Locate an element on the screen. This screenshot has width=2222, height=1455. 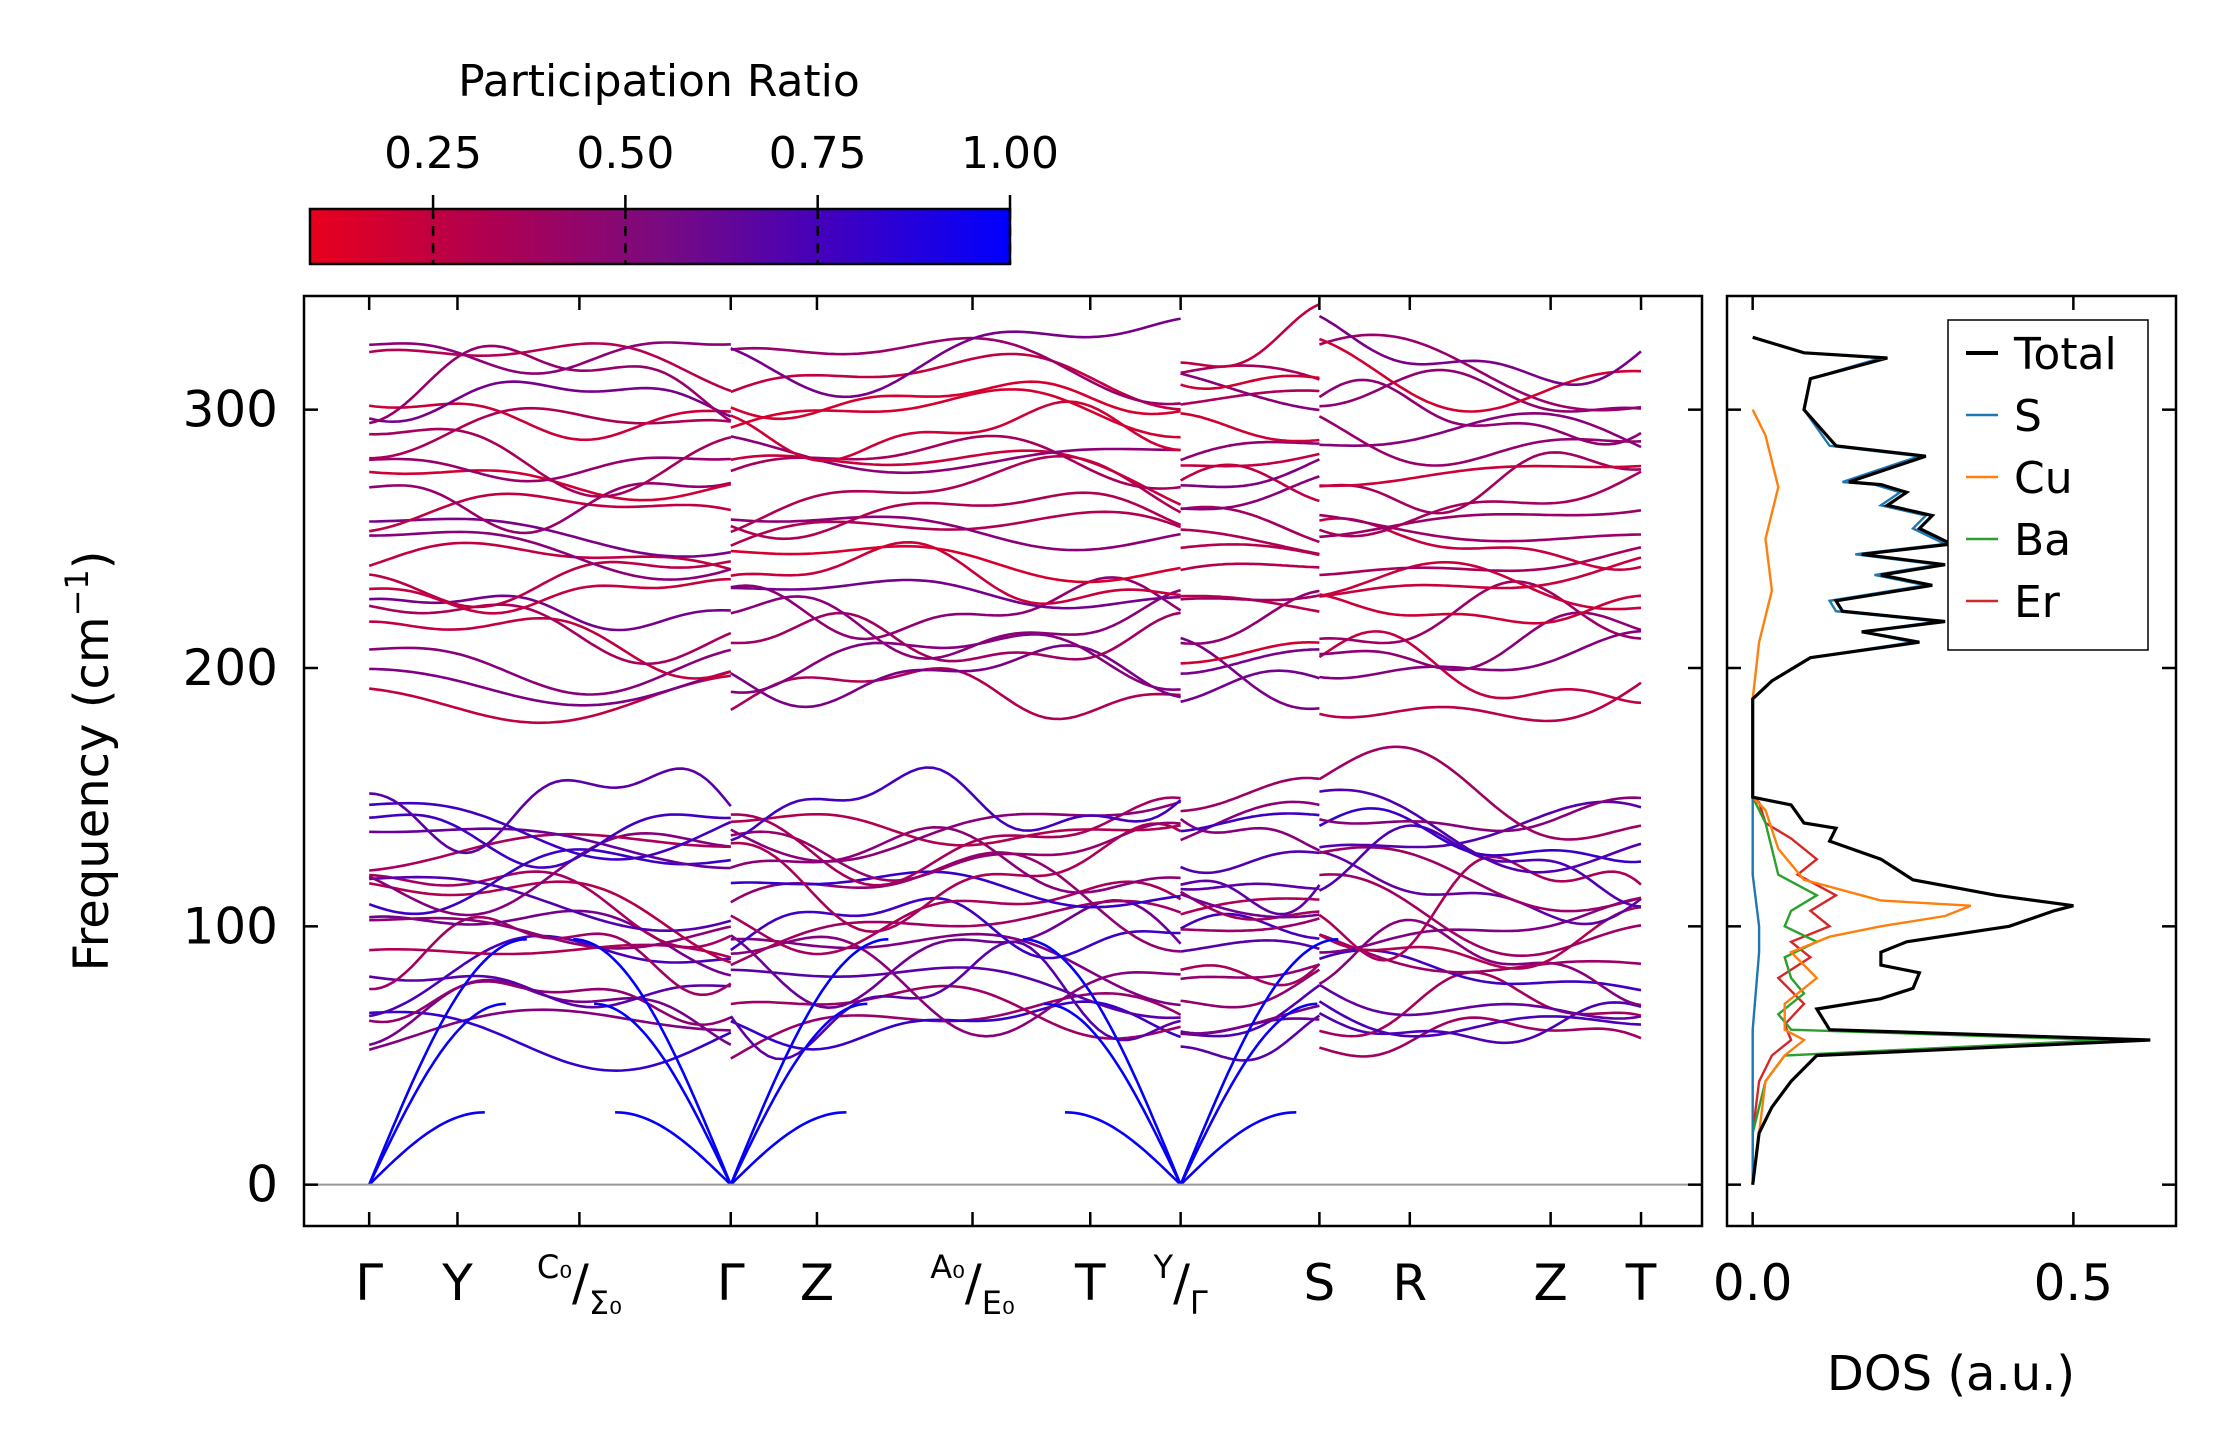
kpath-label: Z is located at coordinates (1551, 1283).